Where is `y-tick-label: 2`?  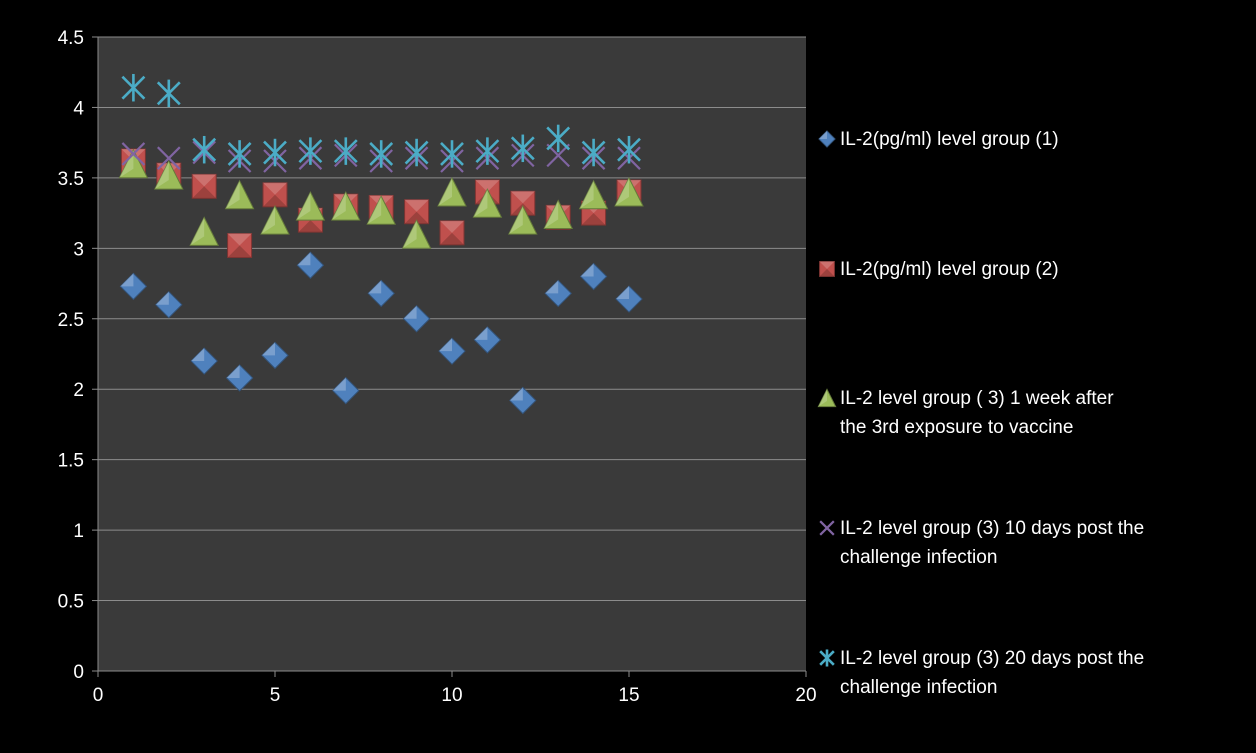
y-tick-label: 2 is located at coordinates (78, 390).